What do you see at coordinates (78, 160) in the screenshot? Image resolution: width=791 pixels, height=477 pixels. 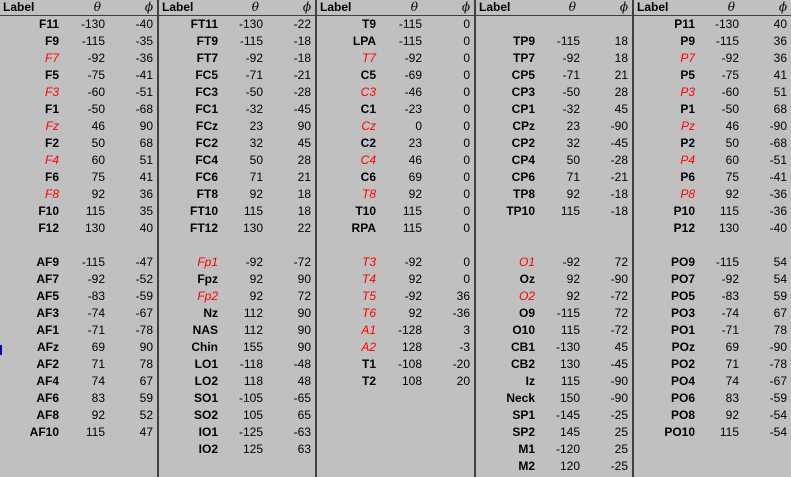 I see `table-row: F4 60 51` at bounding box center [78, 160].